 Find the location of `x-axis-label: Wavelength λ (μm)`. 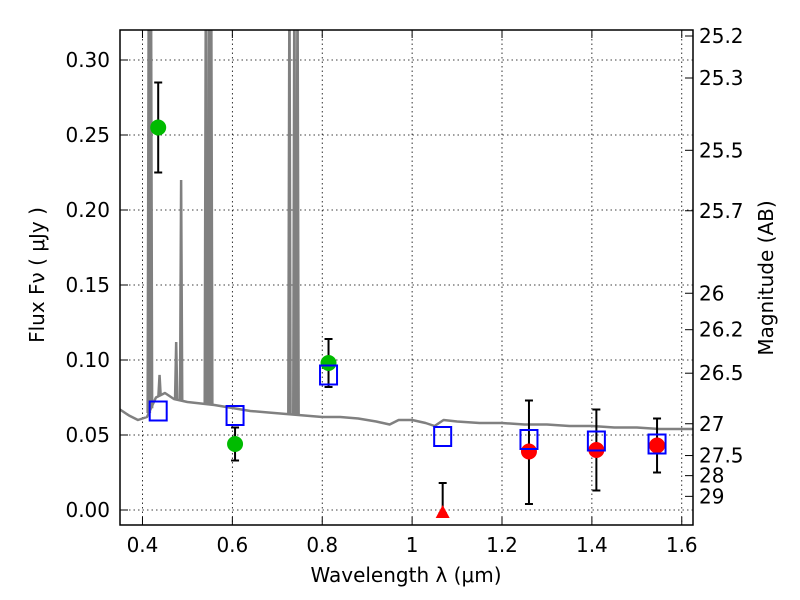

x-axis-label: Wavelength λ (μm) is located at coordinates (405, 575).